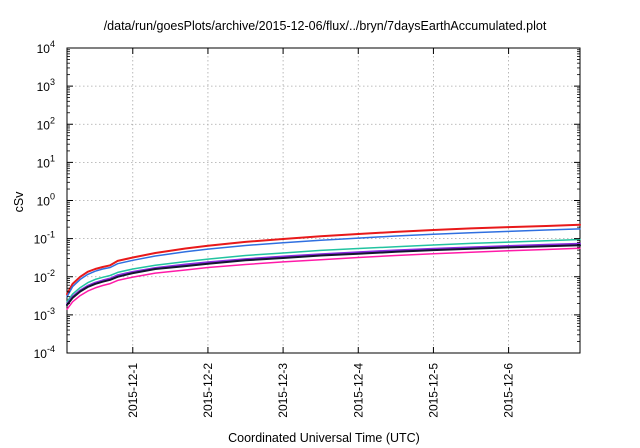 Image resolution: width=640 pixels, height=448 pixels. What do you see at coordinates (44, 276) in the screenshot?
I see `y-tick-label: 10⁻²` at bounding box center [44, 276].